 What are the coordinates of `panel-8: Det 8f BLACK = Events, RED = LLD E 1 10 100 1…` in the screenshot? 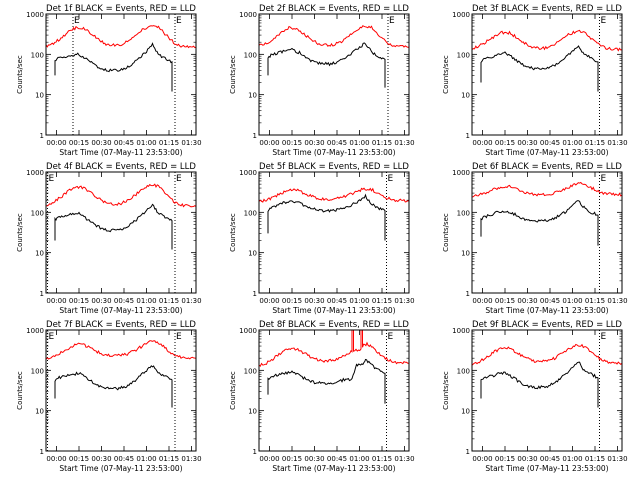 It's located at (322, 396).